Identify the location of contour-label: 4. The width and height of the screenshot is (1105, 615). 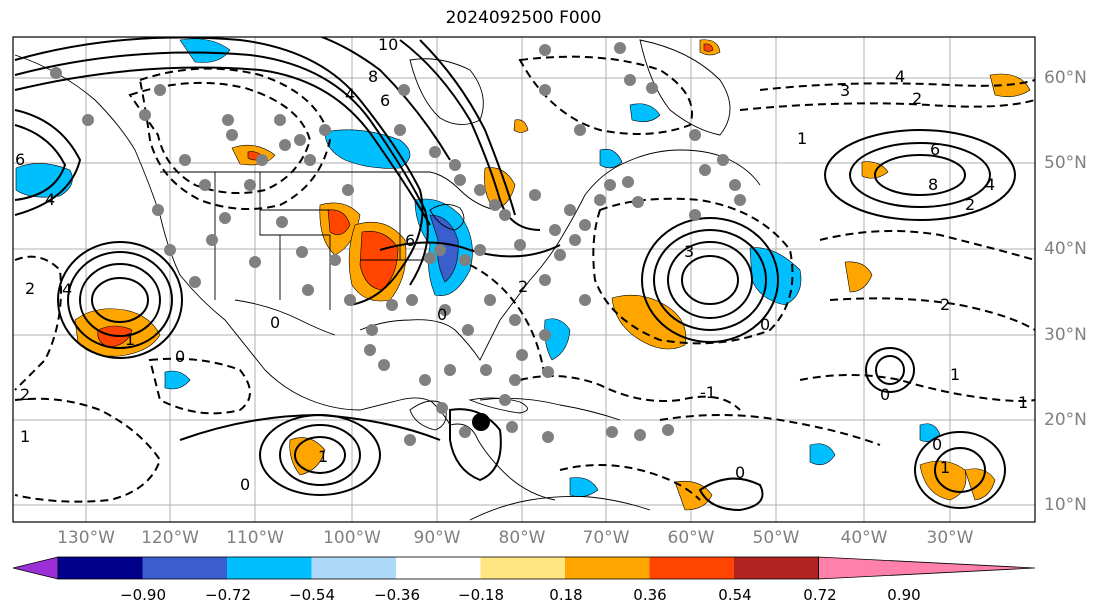
(50, 199).